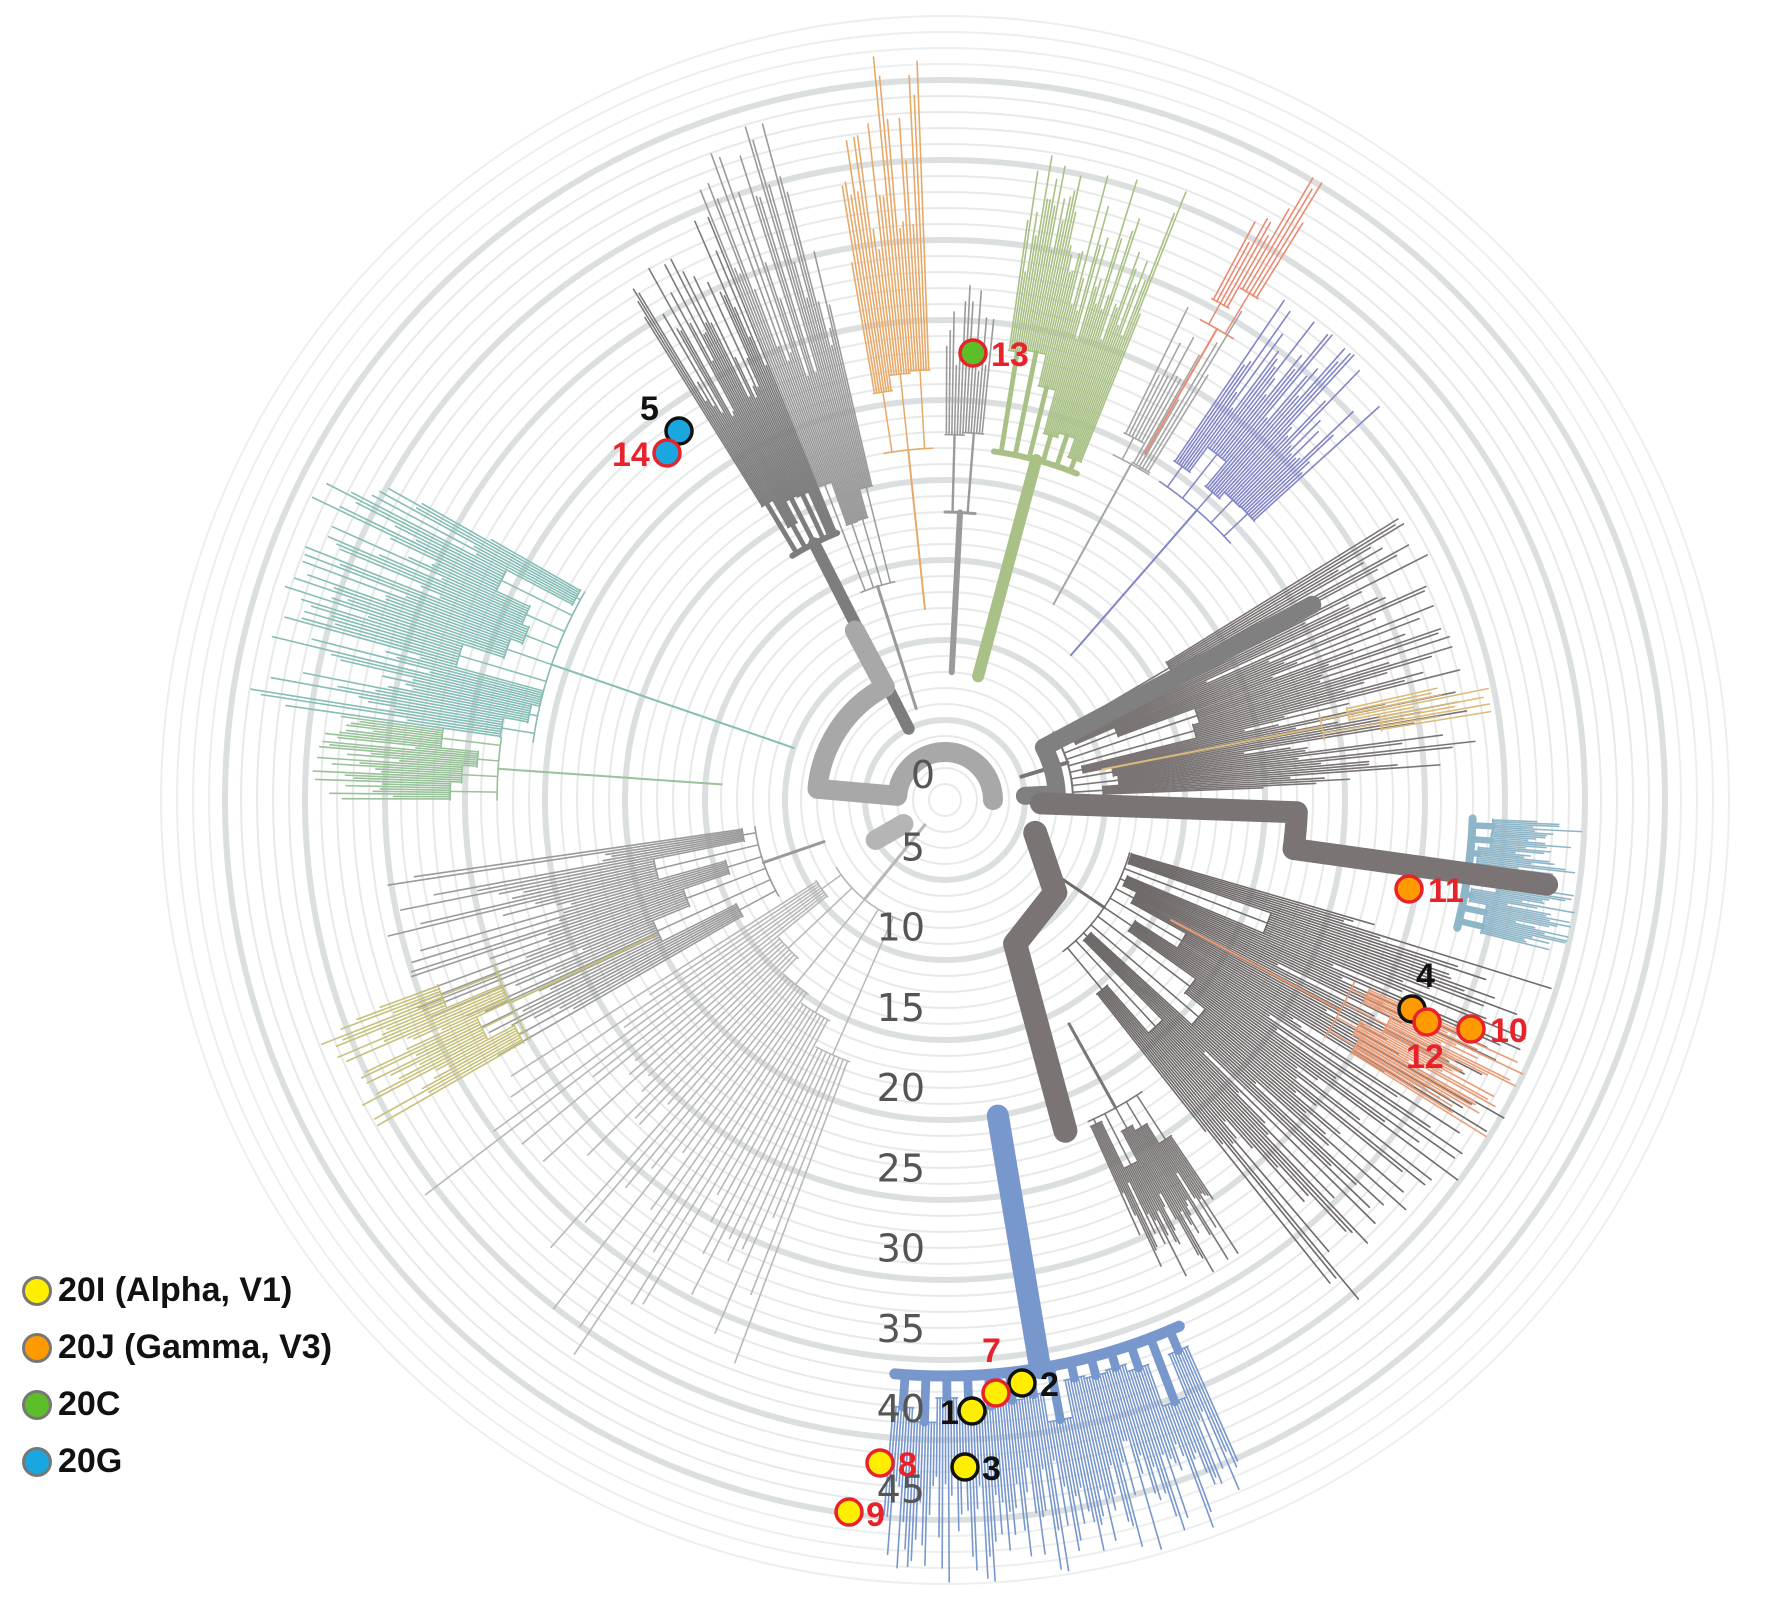 This screenshot has height=1620, width=1776. Describe the element at coordinates (1347, 1028) in the screenshot. I see `clade-salmon-lower-right` at that location.